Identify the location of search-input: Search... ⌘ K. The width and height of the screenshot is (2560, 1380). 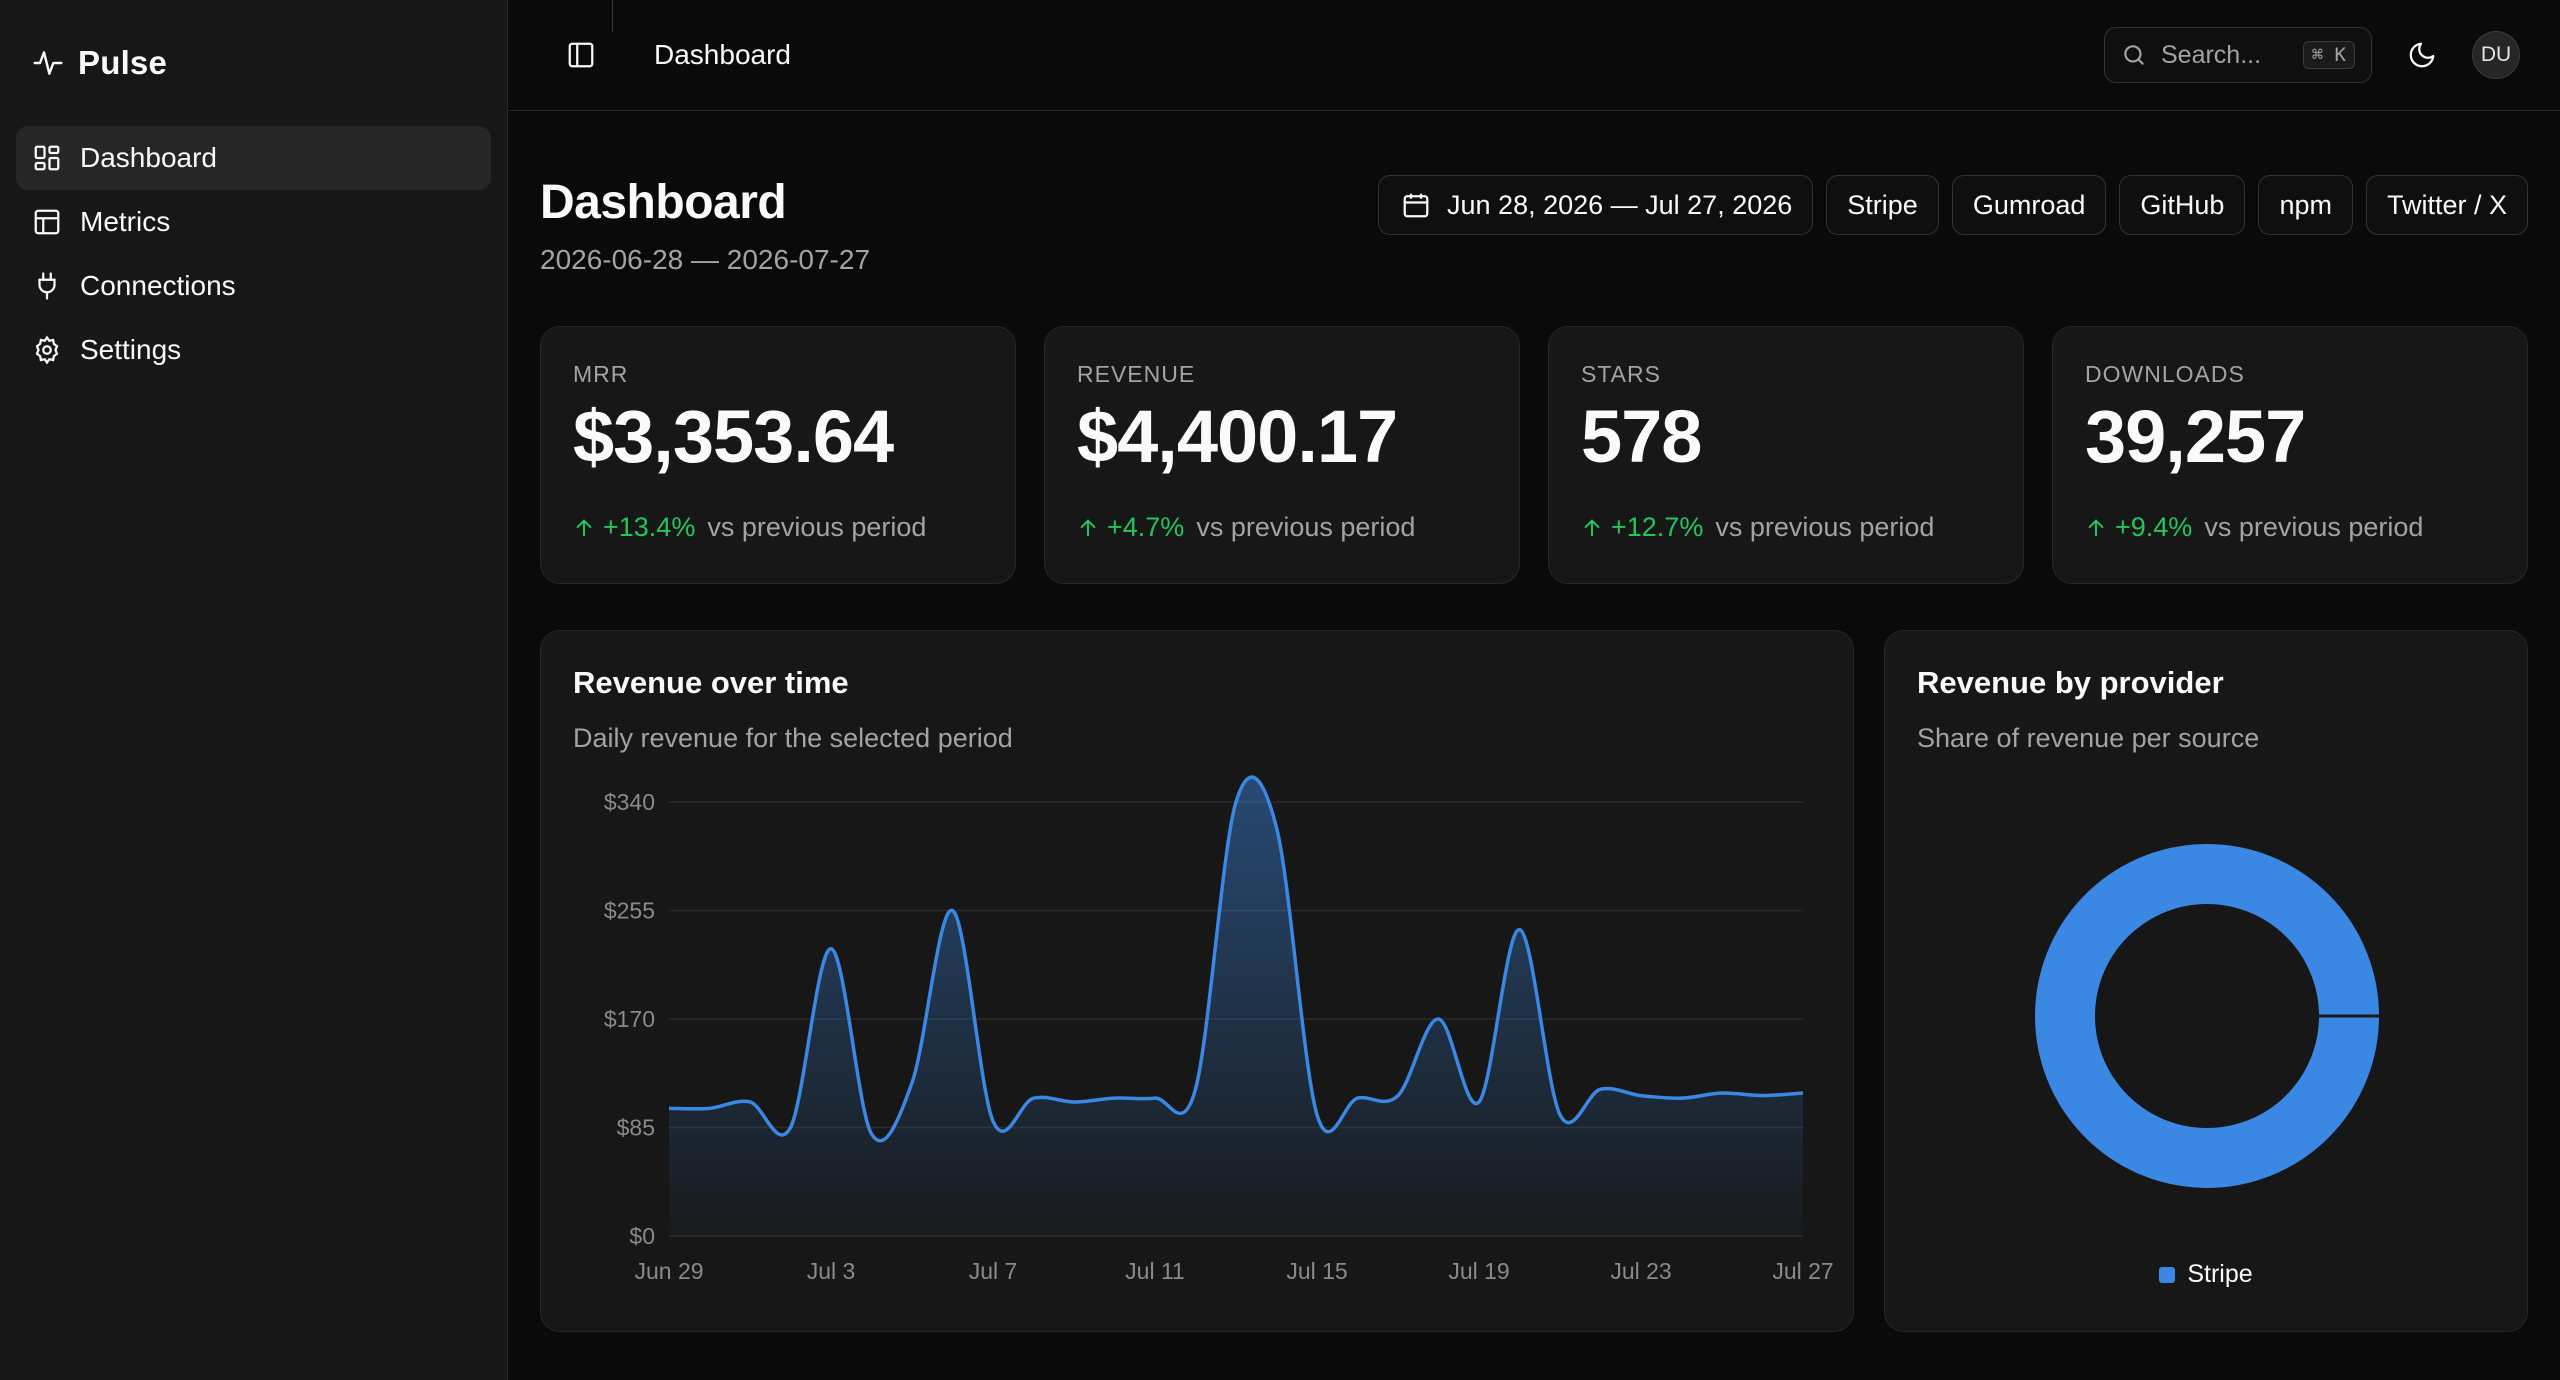
(2238, 55).